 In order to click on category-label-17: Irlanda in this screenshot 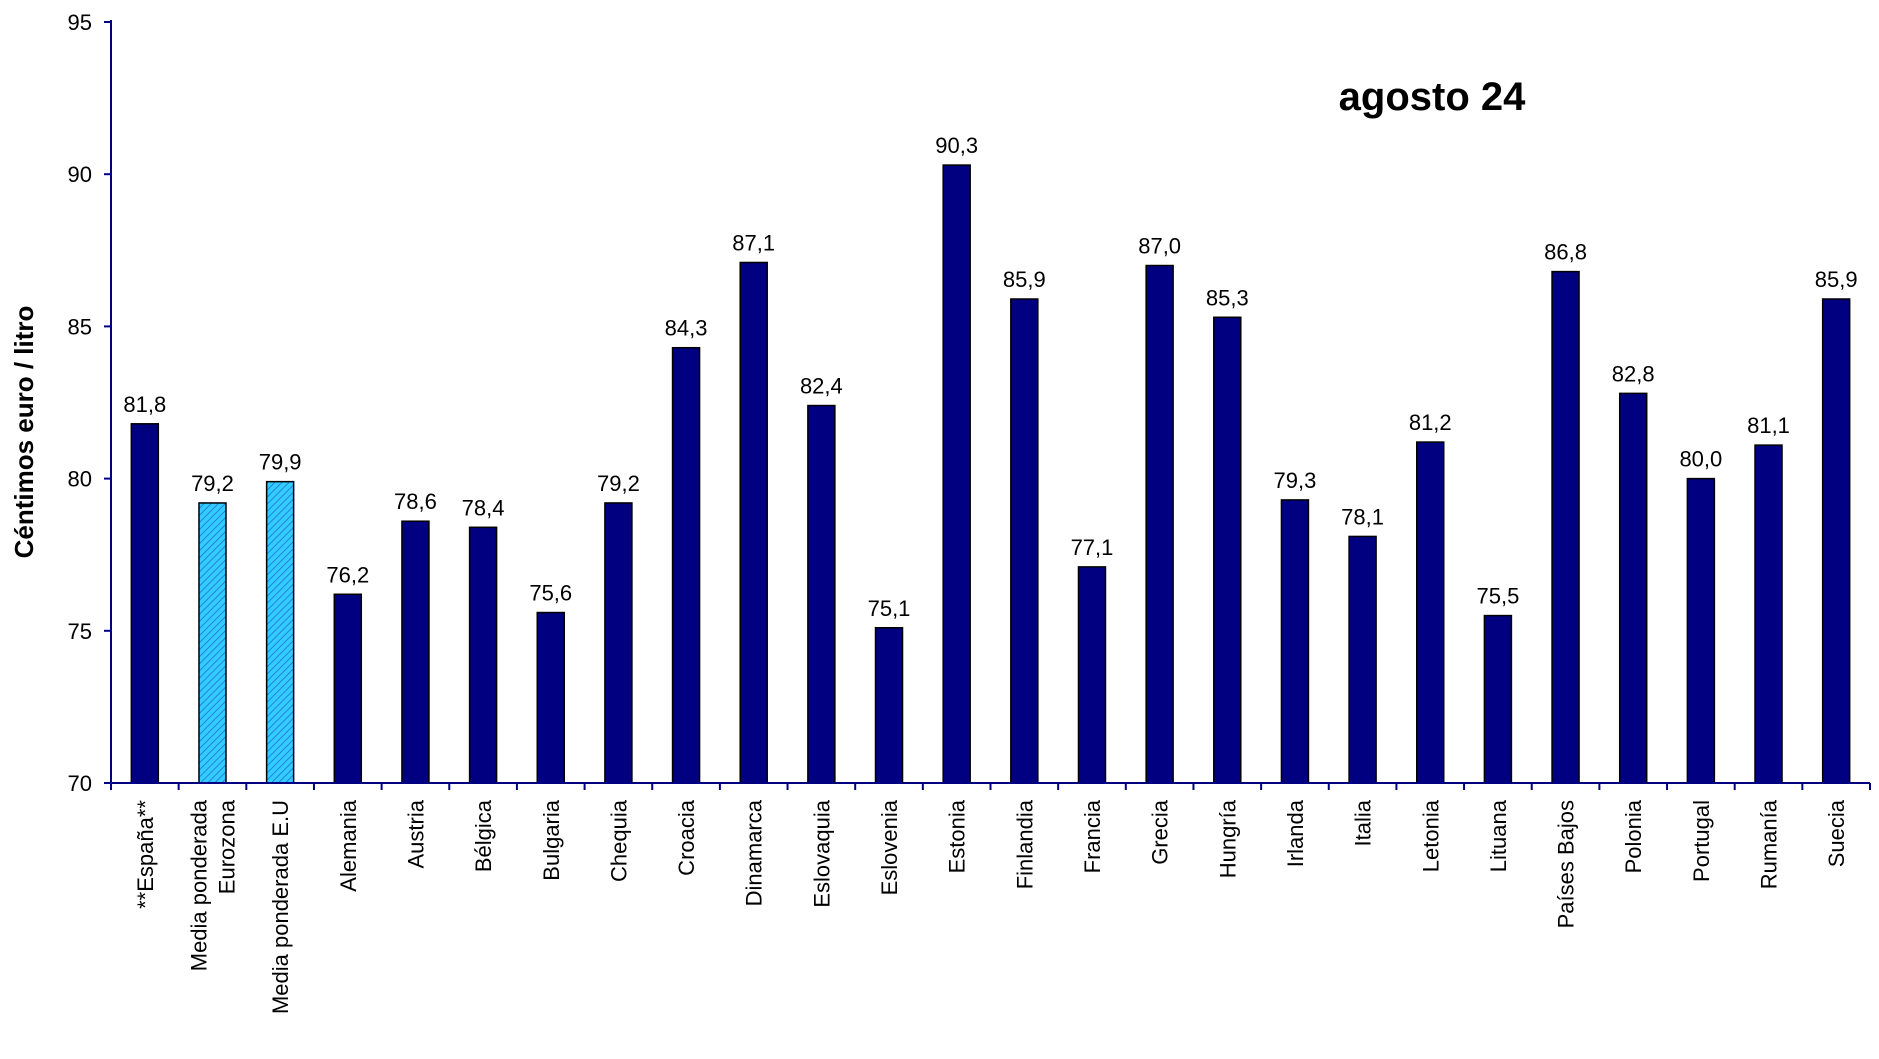, I will do `click(1295, 833)`.